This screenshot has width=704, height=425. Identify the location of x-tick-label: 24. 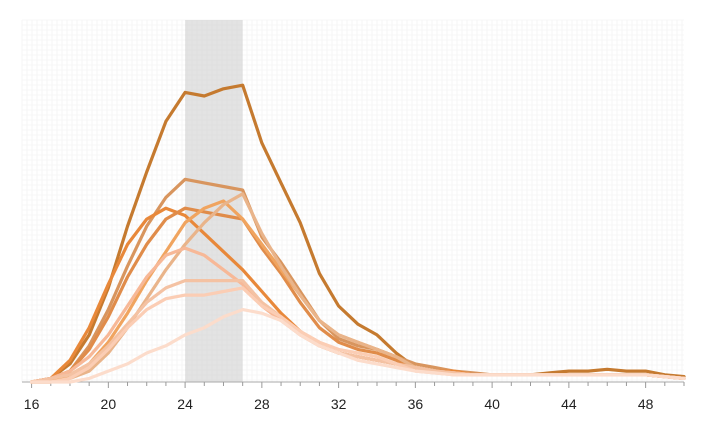
(185, 404).